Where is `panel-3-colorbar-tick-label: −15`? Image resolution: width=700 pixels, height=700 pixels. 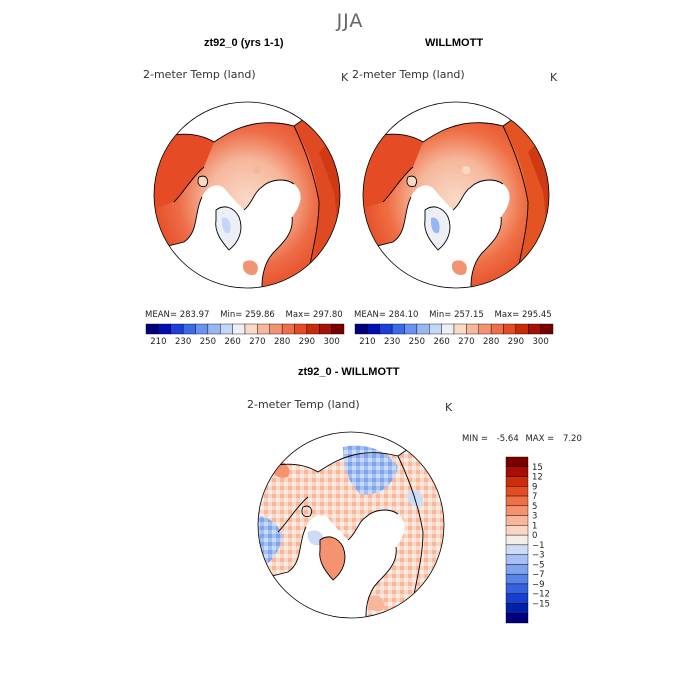
panel-3-colorbar-tick-label: −15 is located at coordinates (541, 604).